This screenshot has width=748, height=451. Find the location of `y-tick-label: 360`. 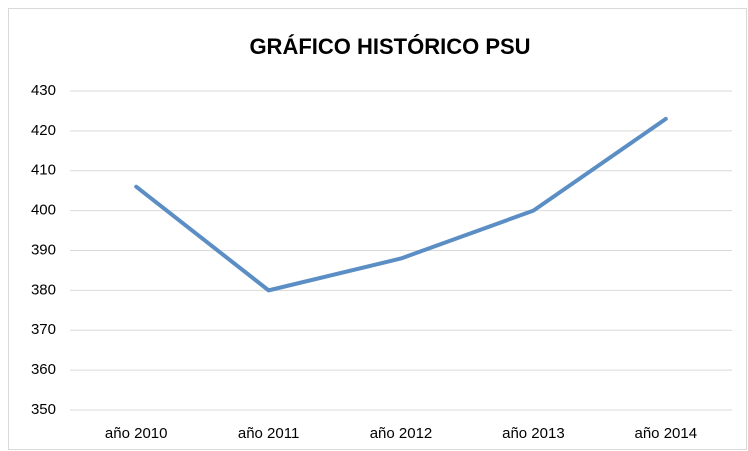

y-tick-label: 360 is located at coordinates (43, 369).